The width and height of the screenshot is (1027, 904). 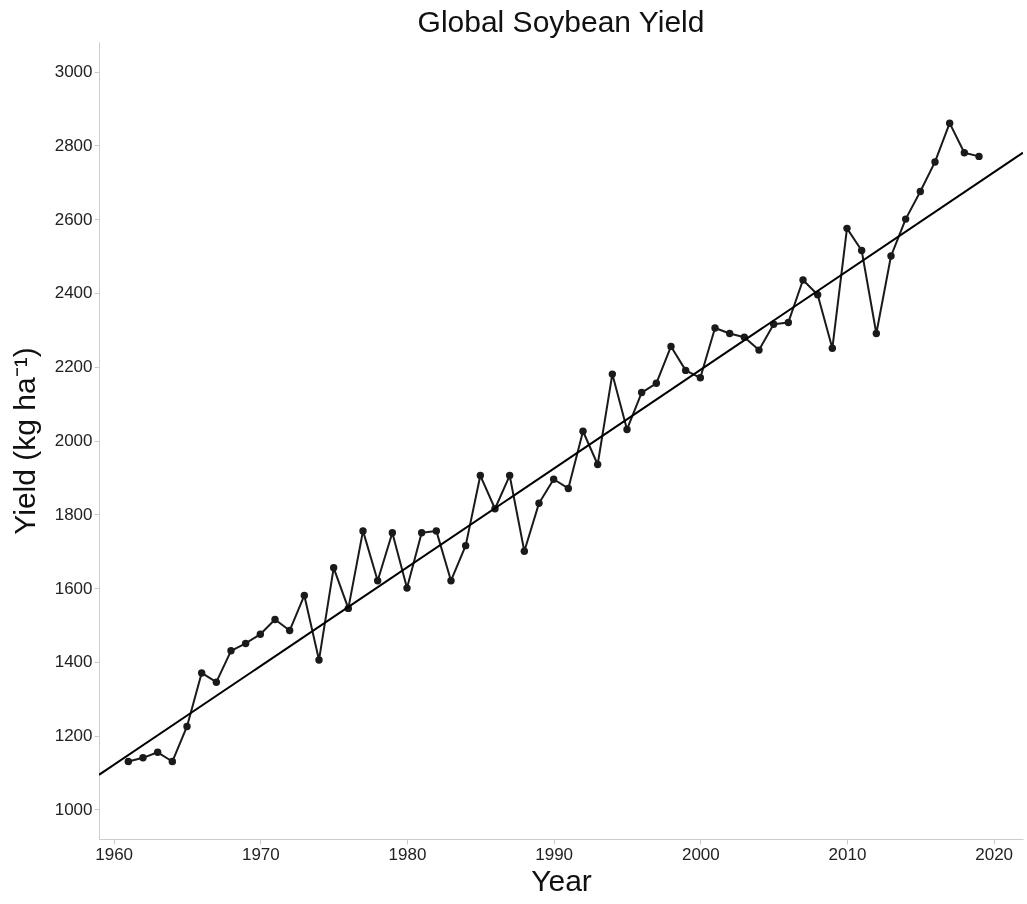 What do you see at coordinates (554, 854) in the screenshot?
I see `x-tick-label: 1990` at bounding box center [554, 854].